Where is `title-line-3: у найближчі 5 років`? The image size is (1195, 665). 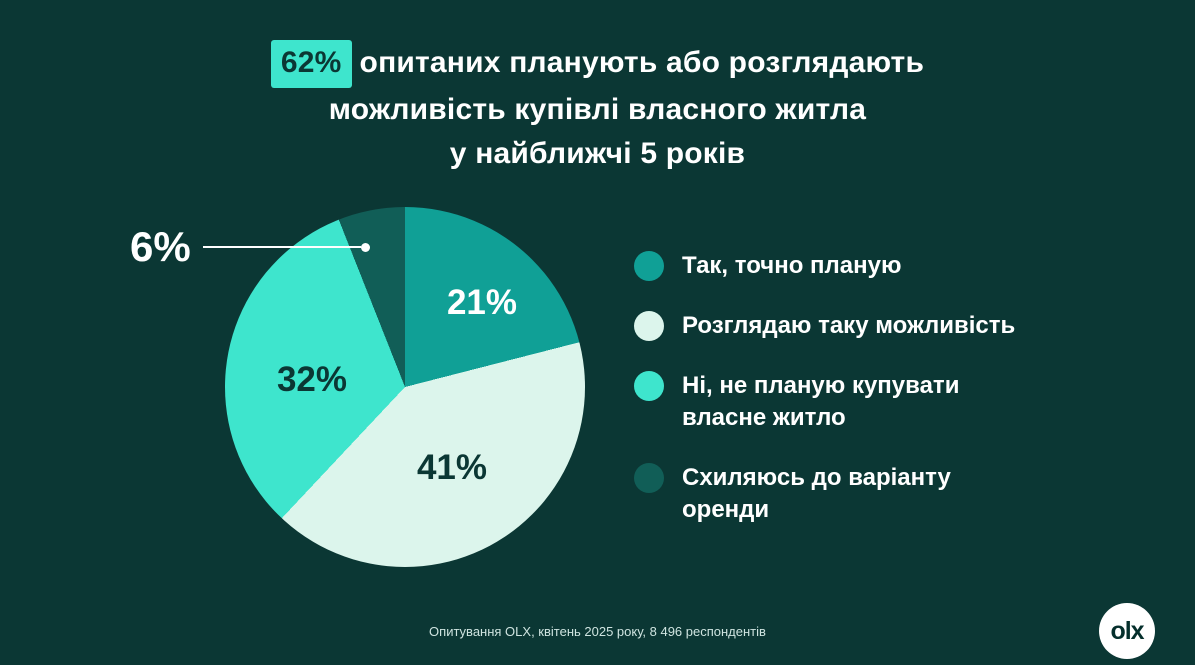
title-line-3: у найближчі 5 років is located at coordinates (597, 153).